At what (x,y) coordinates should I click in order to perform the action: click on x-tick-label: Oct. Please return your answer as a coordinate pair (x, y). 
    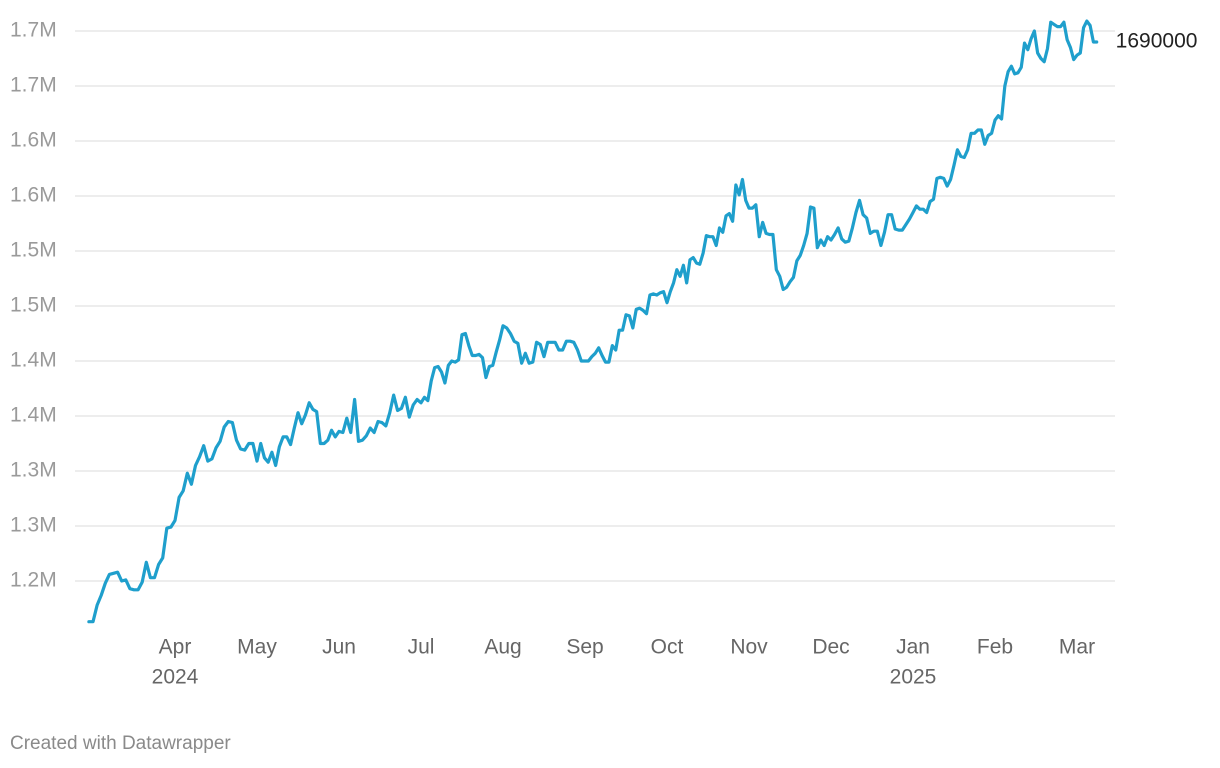
    Looking at the image, I should click on (667, 647).